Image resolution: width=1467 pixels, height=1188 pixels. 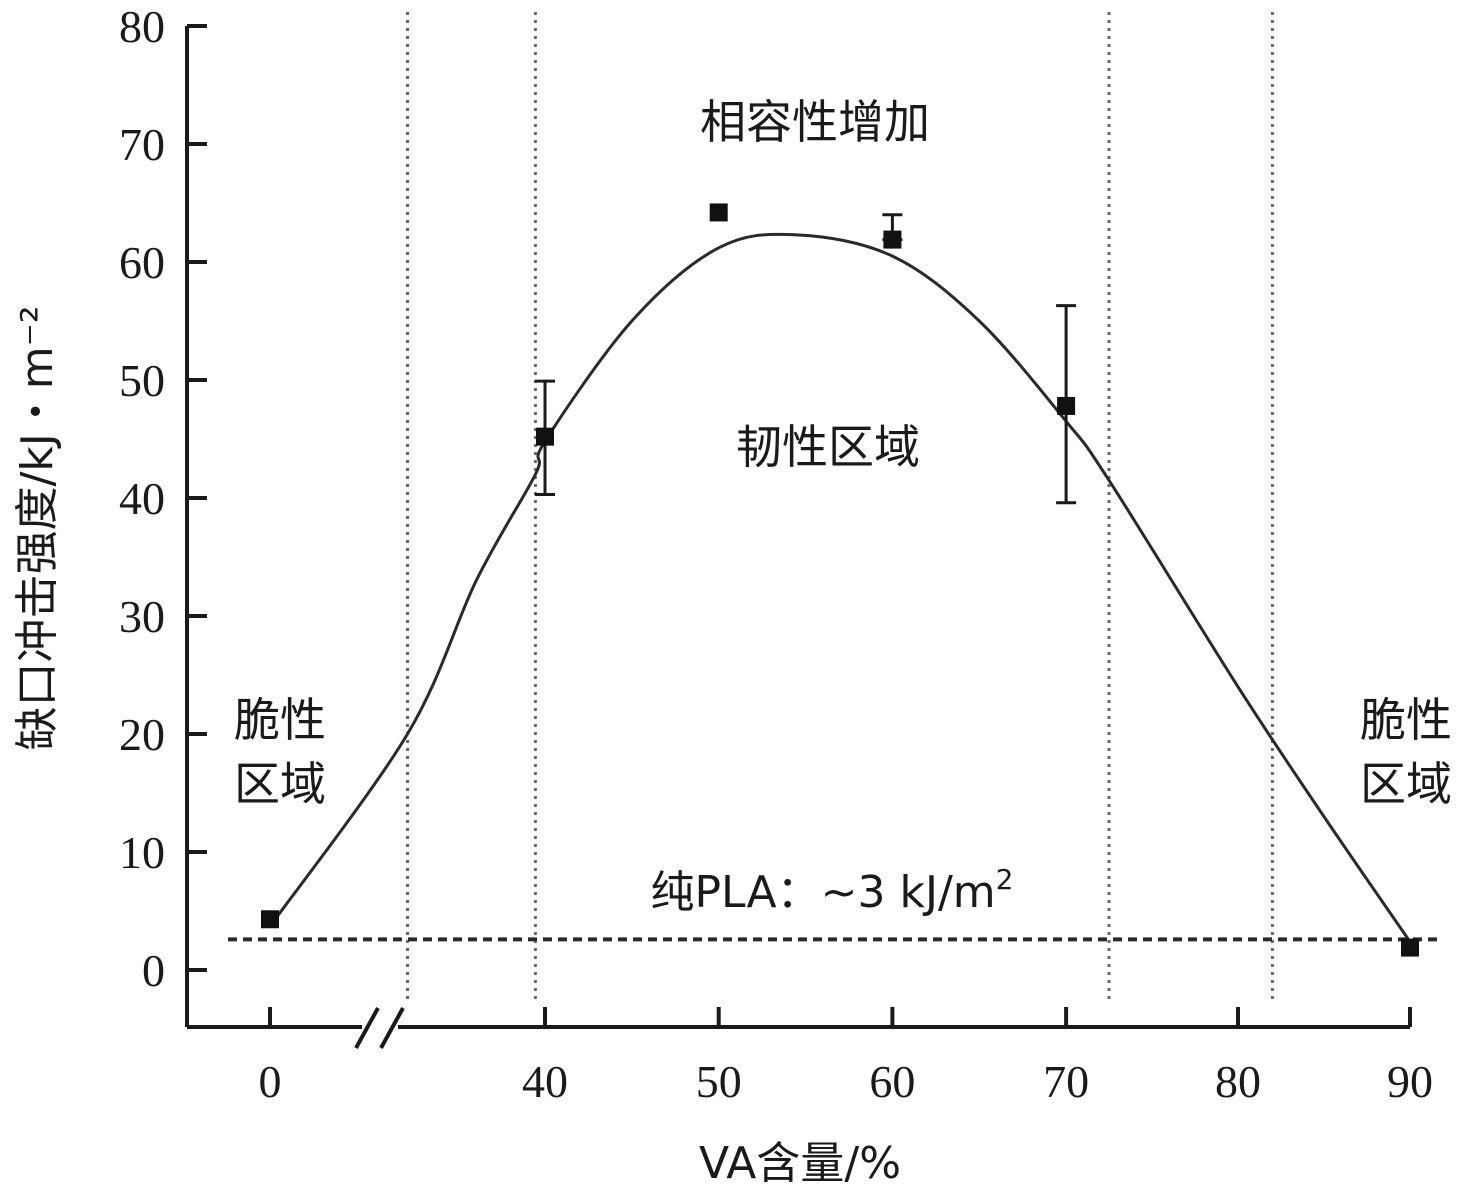 I want to click on x-tick-label: 80, so click(x=1238, y=1081).